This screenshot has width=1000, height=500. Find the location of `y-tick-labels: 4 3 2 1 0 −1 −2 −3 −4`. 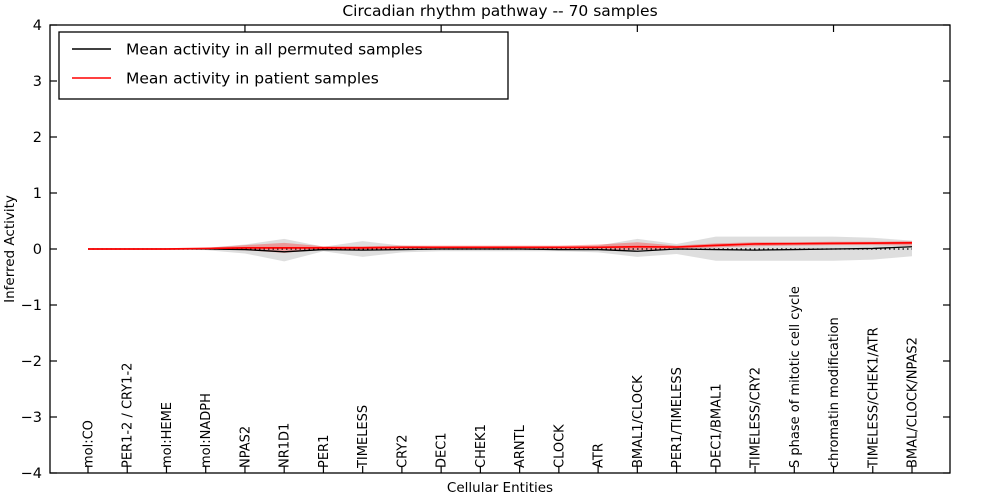

y-tick-labels: 4 3 2 1 0 −1 −2 −3 −4 is located at coordinates (31, 250).